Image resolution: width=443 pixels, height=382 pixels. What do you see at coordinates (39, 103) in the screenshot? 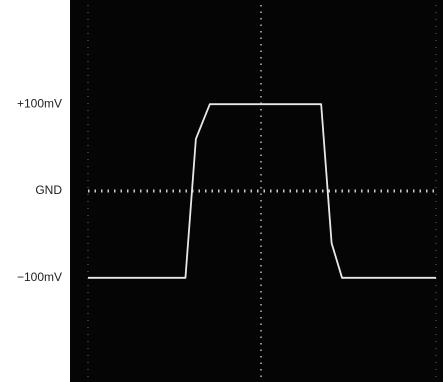
I see `y-tick-label: +100mV` at bounding box center [39, 103].